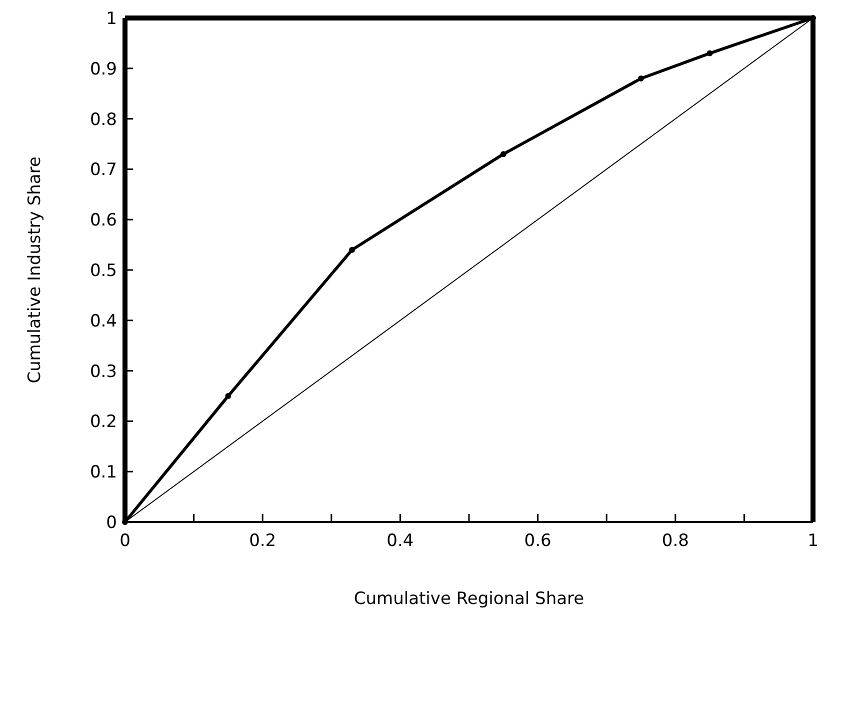 The image size is (841, 719). I want to click on y-tick-label: 0.2, so click(103, 422).